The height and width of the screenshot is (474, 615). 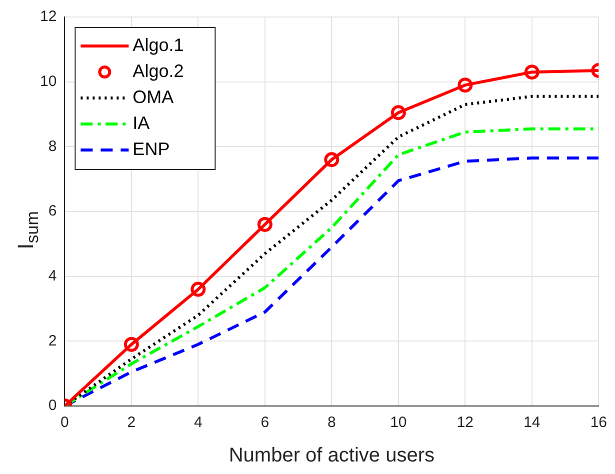 What do you see at coordinates (398, 423) in the screenshot?
I see `x-tick-label: 10` at bounding box center [398, 423].